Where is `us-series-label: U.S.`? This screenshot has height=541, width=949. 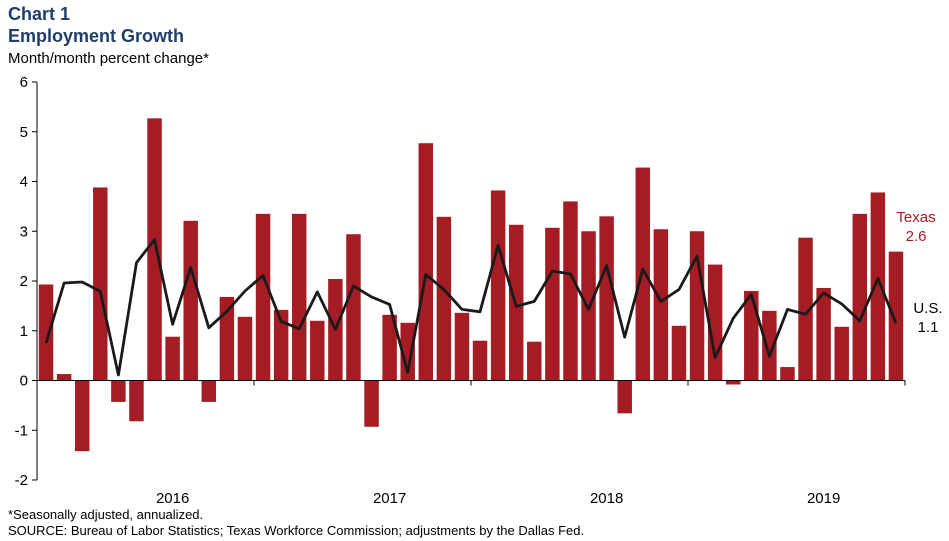
us-series-label: U.S. is located at coordinates (927, 308).